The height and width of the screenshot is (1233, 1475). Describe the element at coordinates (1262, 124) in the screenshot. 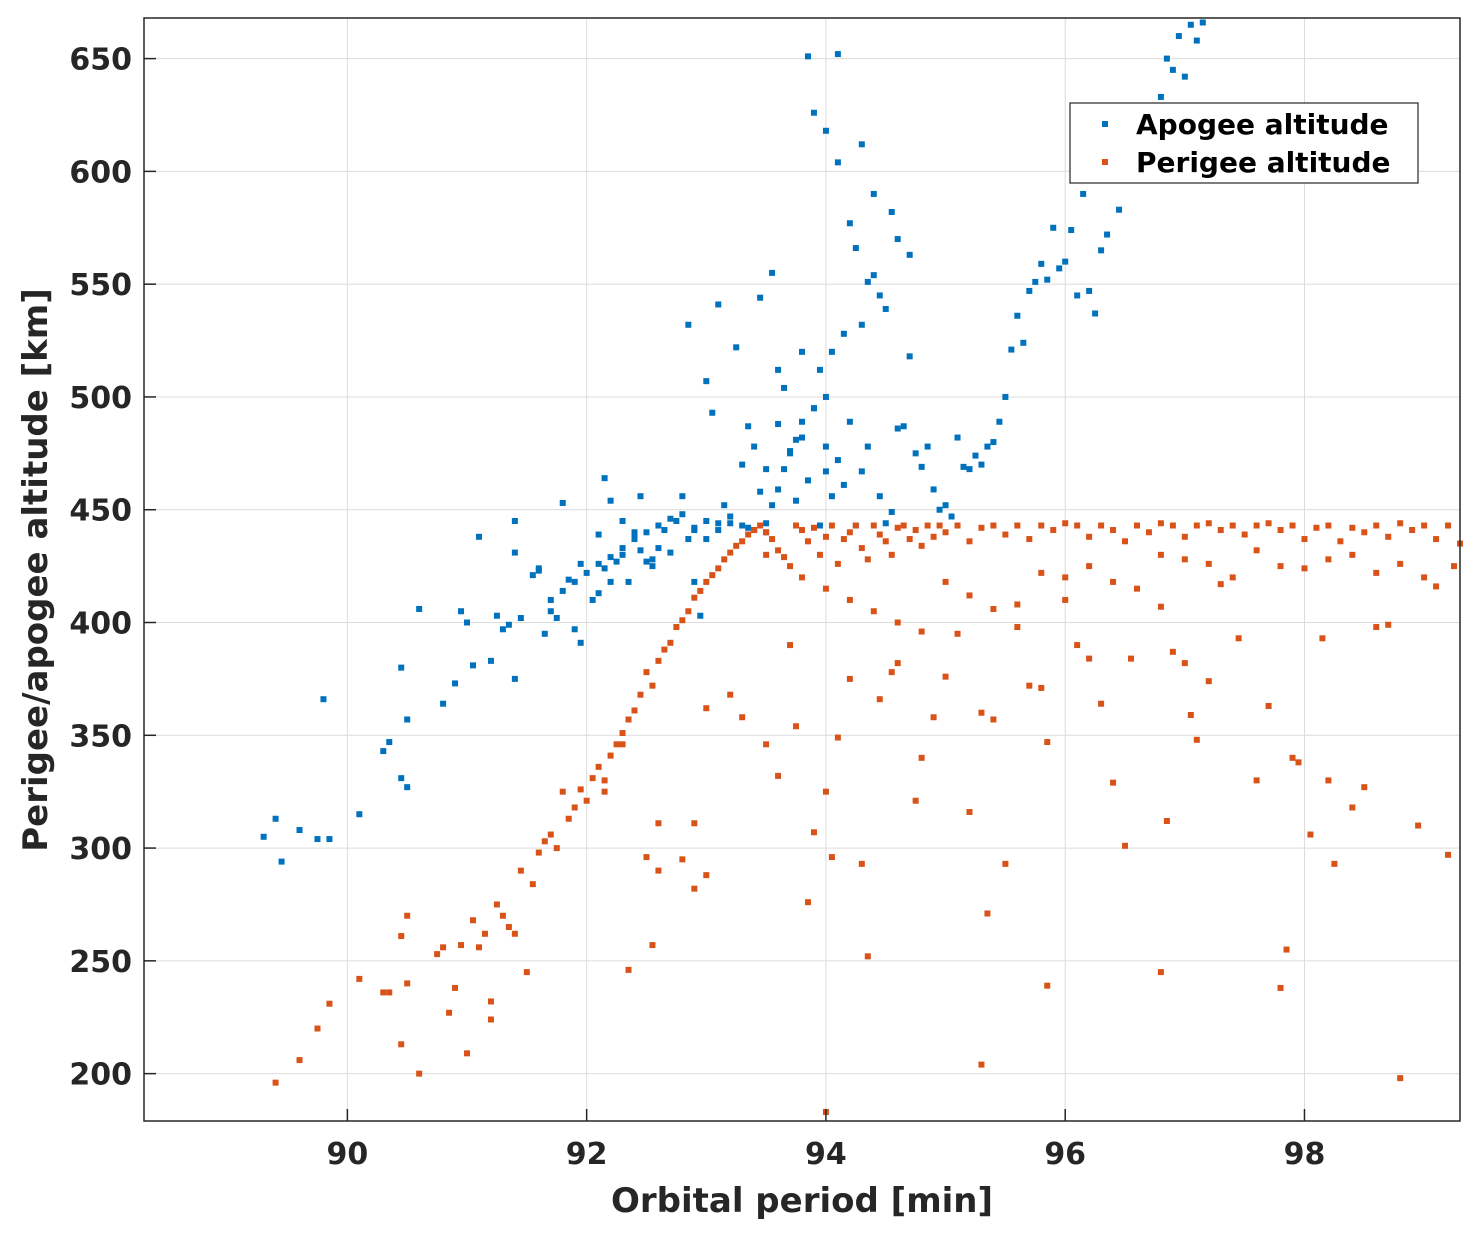

I see `legend-label-apogee: Apogee altitude` at that location.